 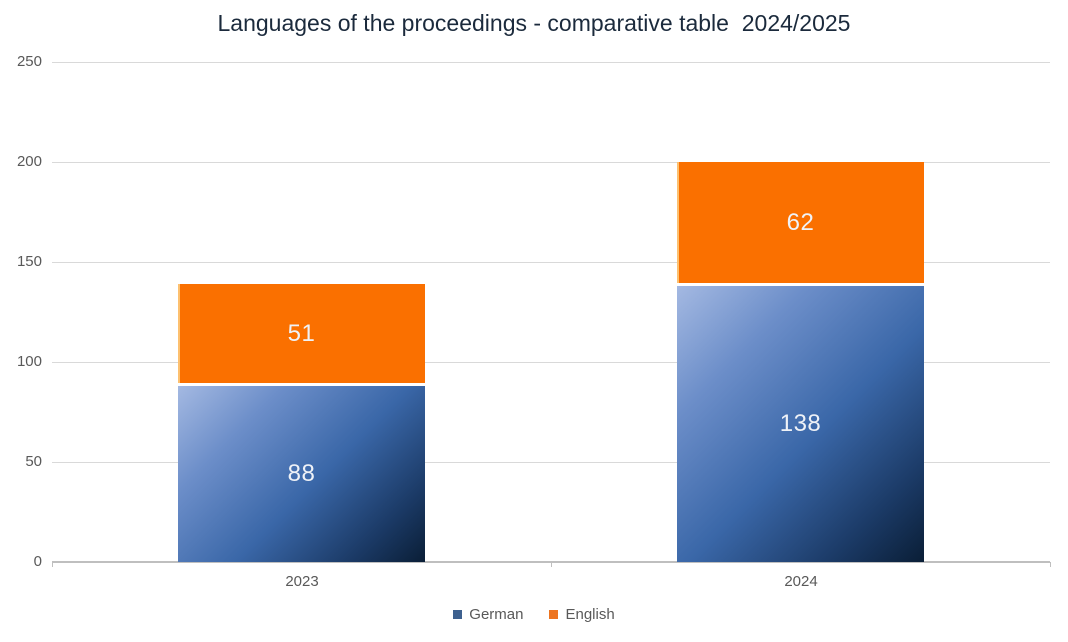 I want to click on data-label-german-2024: 138, so click(x=800, y=423).